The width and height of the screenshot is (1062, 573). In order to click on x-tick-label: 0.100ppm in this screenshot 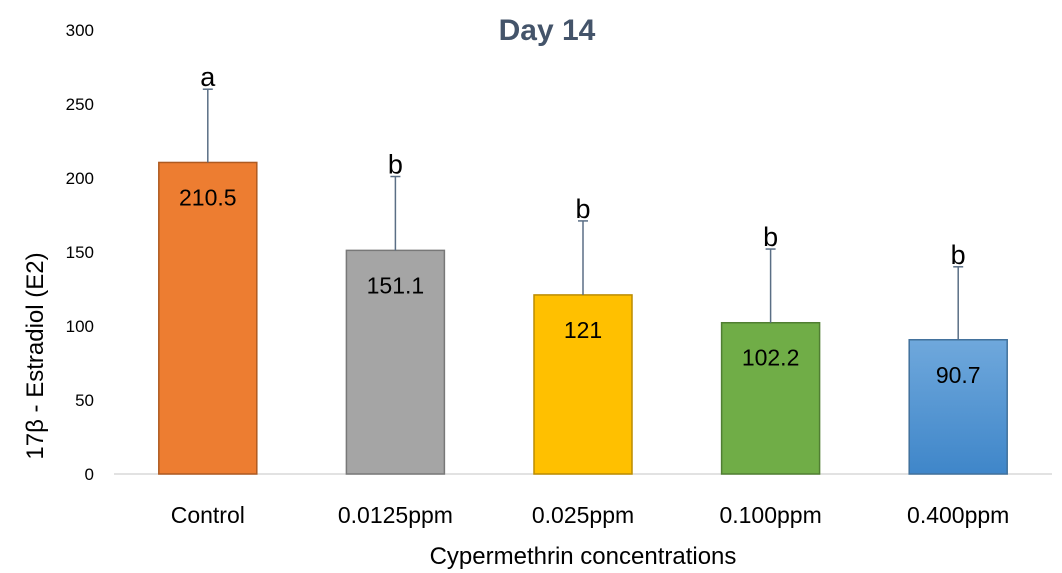, I will do `click(770, 515)`.